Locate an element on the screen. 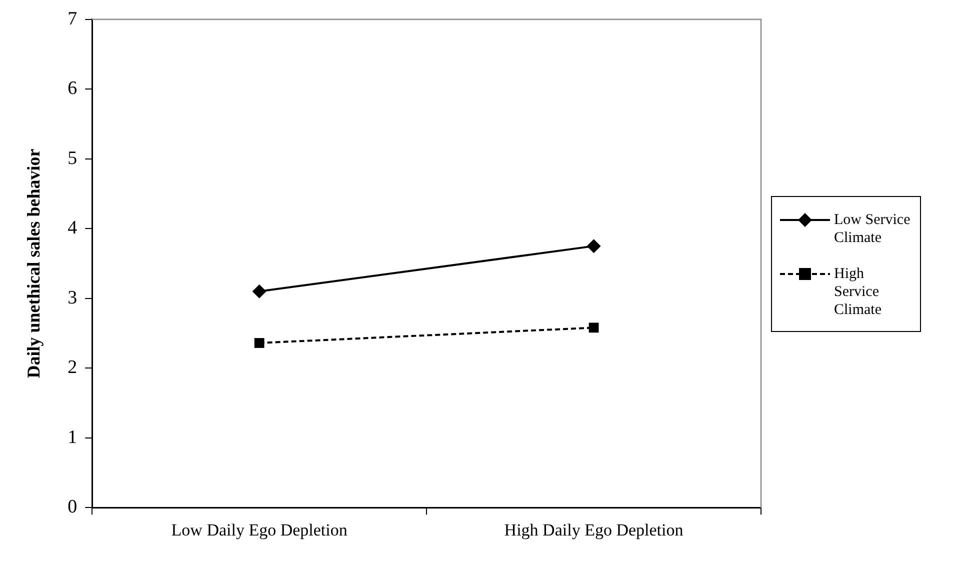 This screenshot has width=976, height=561. y-tick-label: 5 is located at coordinates (73, 158).